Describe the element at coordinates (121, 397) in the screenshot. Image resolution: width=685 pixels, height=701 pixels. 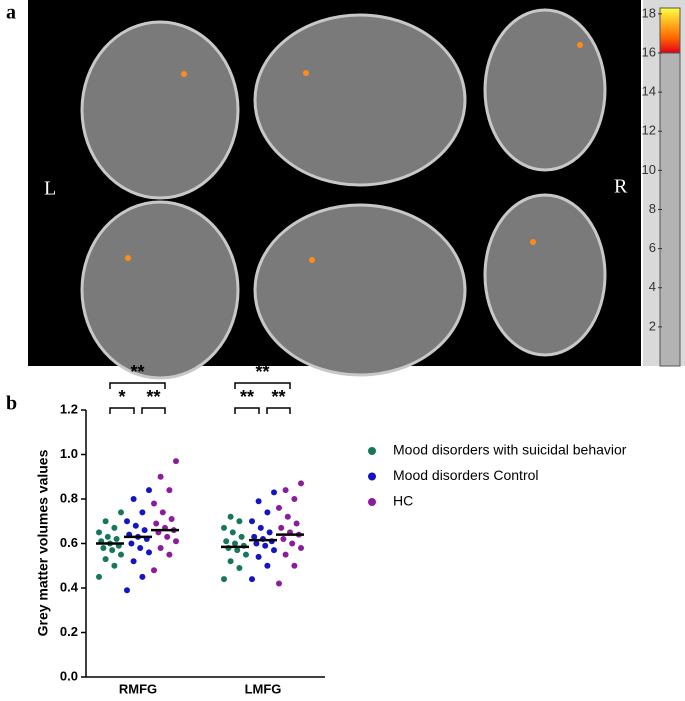
I see `significance-label: *` at that location.